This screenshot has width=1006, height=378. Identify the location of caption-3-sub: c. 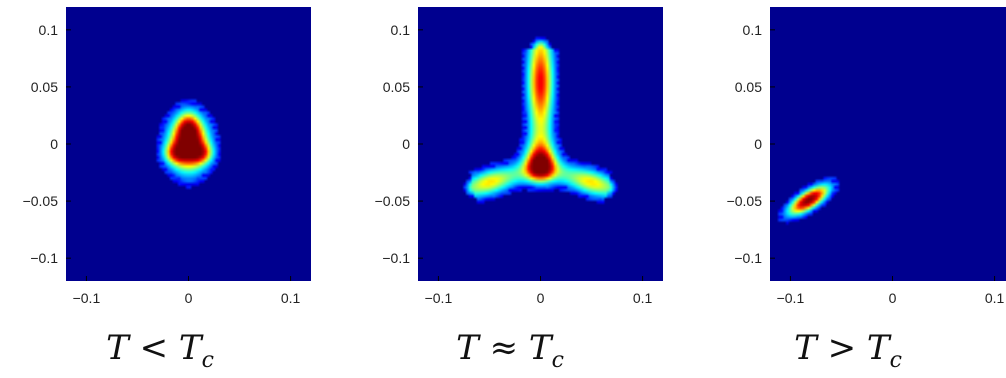
(895, 360).